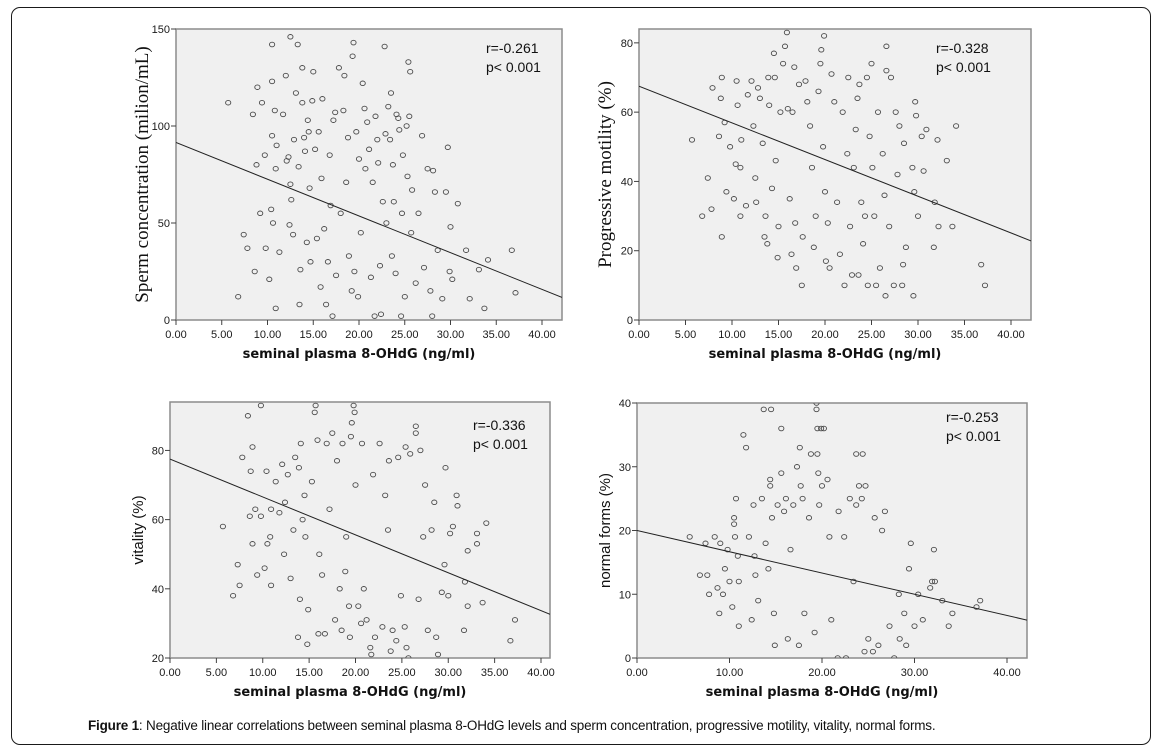 Image resolution: width=1161 pixels, height=750 pixels. Describe the element at coordinates (972, 417) in the screenshot. I see `correlation-r: r=-0.253` at that location.